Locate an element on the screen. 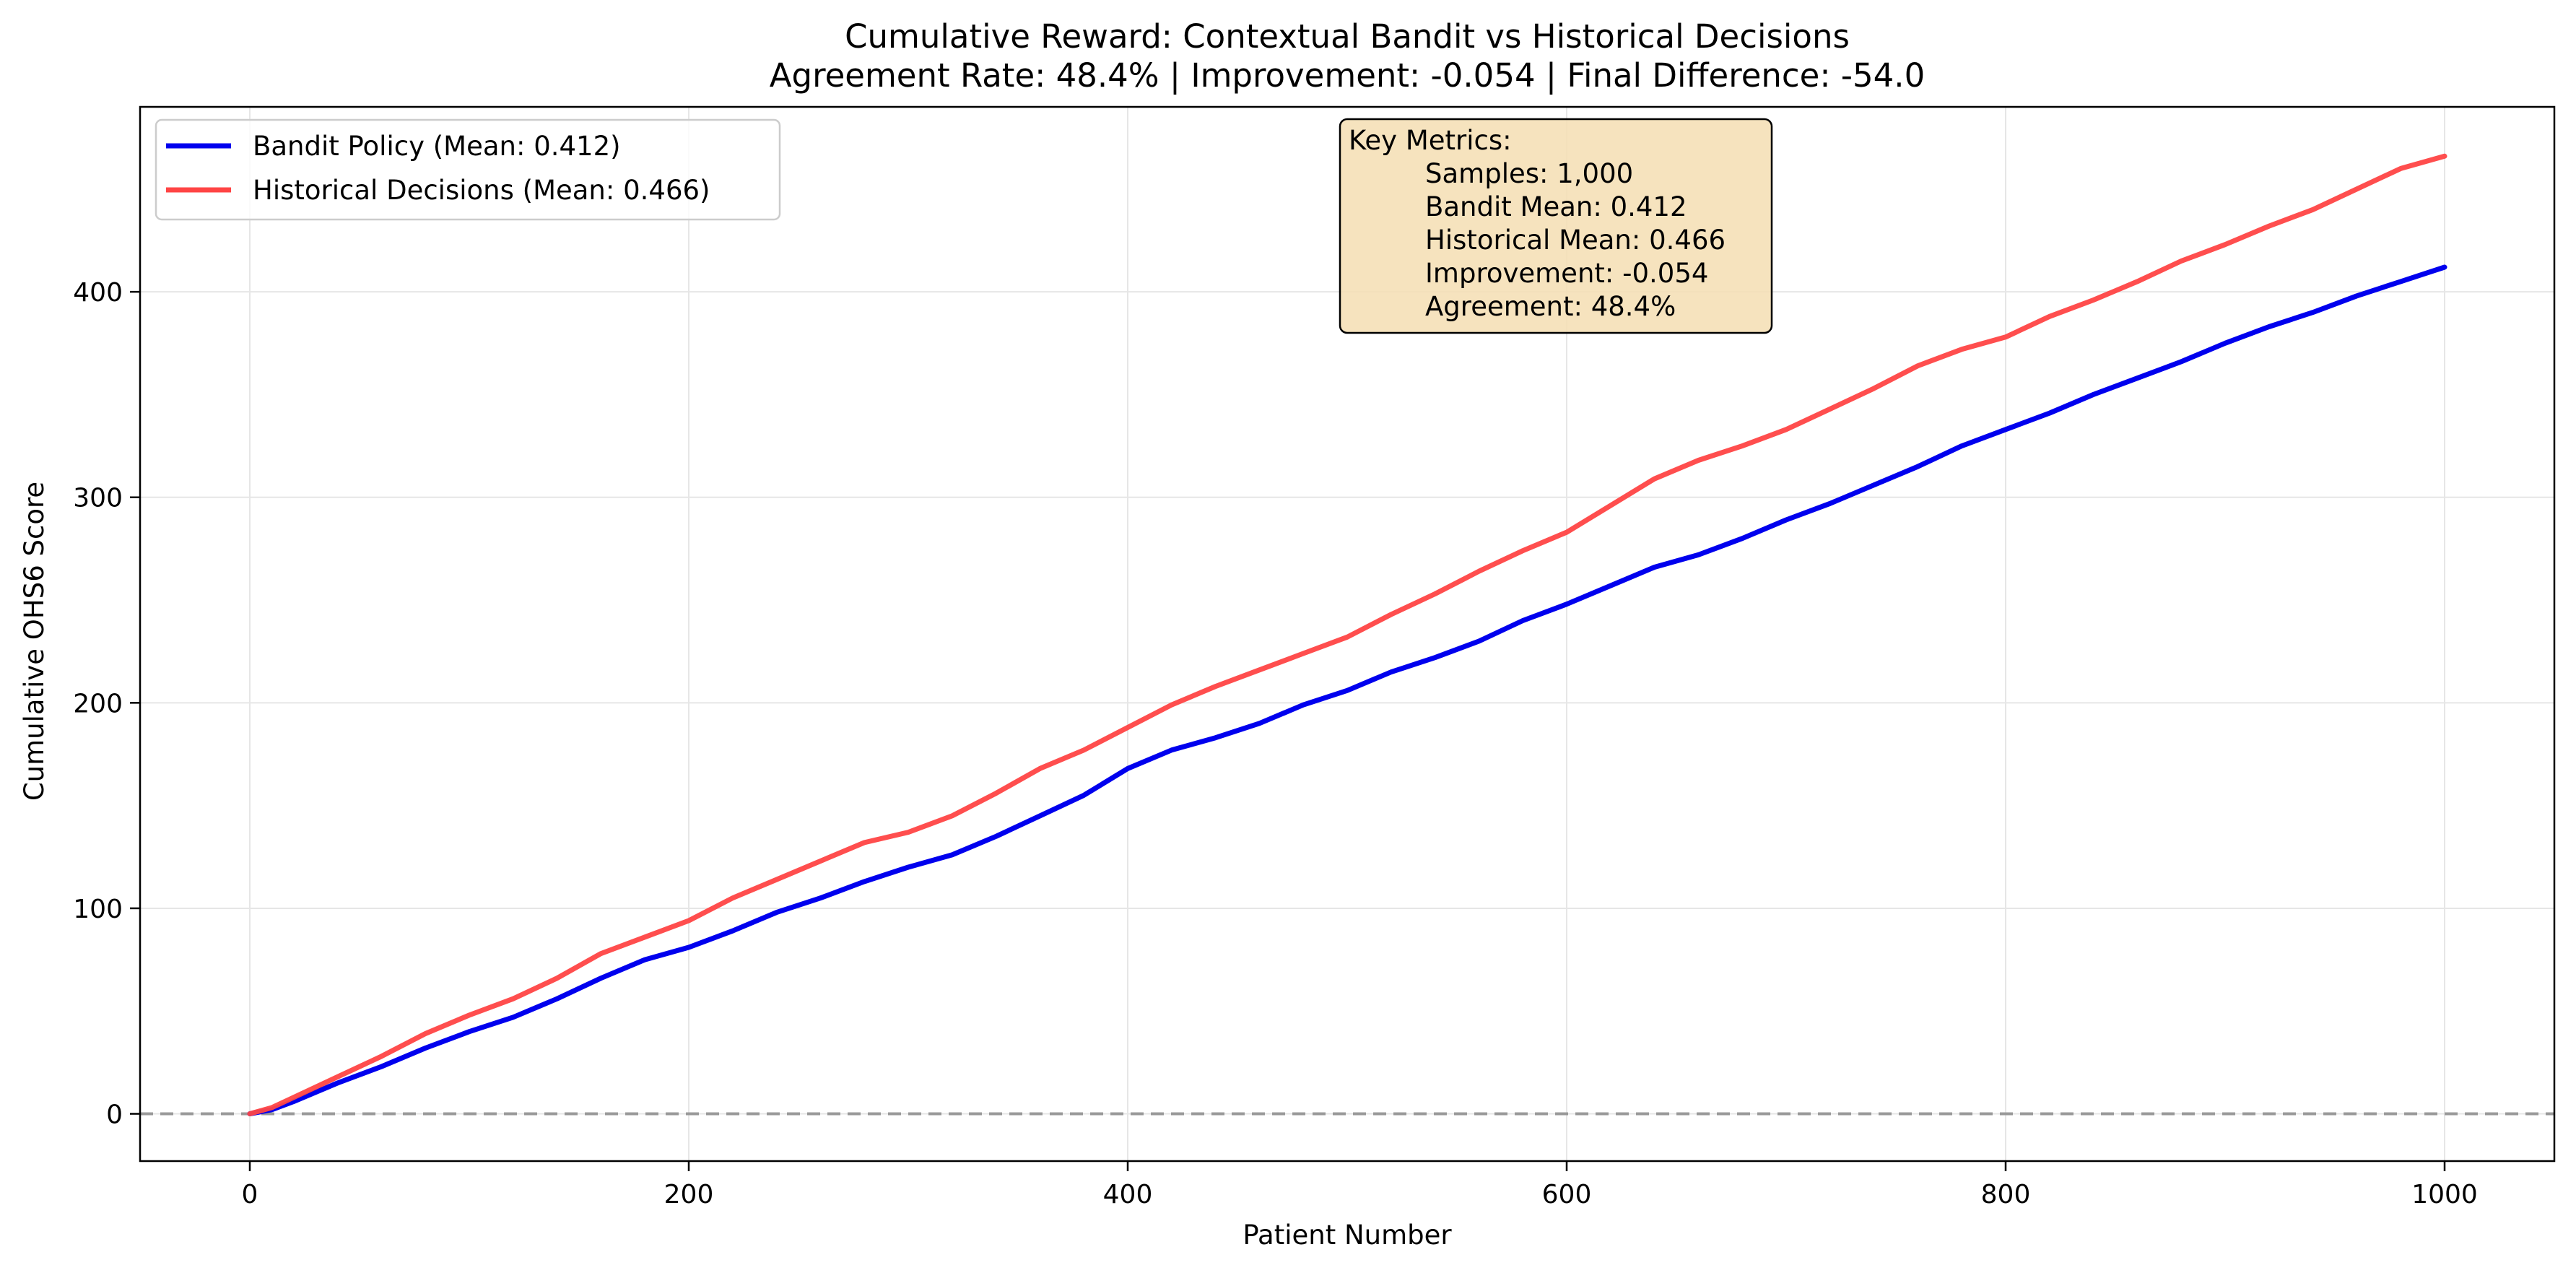  legend-box is located at coordinates (468, 169).